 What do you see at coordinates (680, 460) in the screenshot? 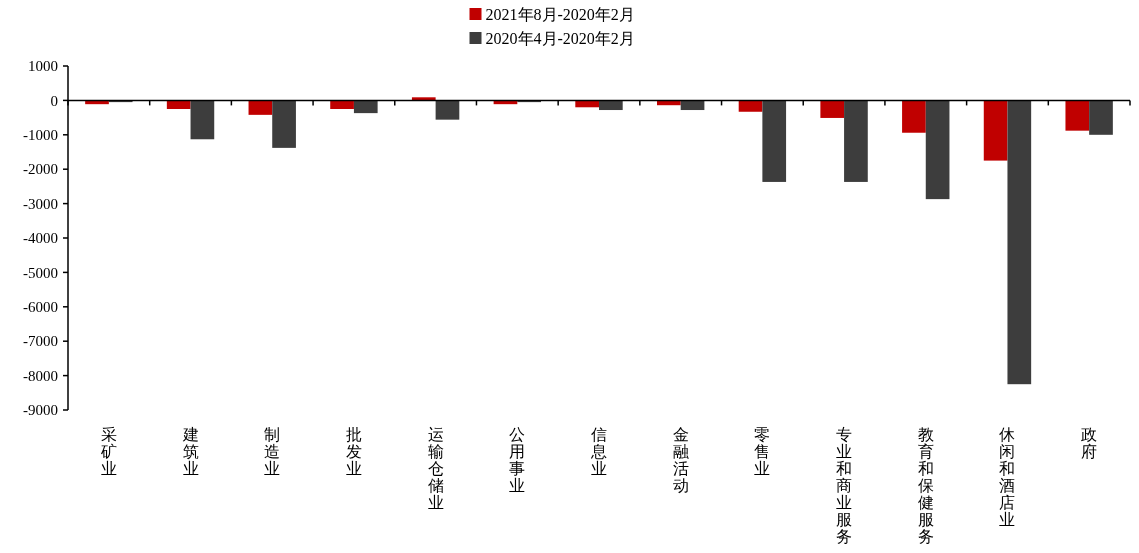
I see `x-tick-label: 金融活动` at bounding box center [680, 460].